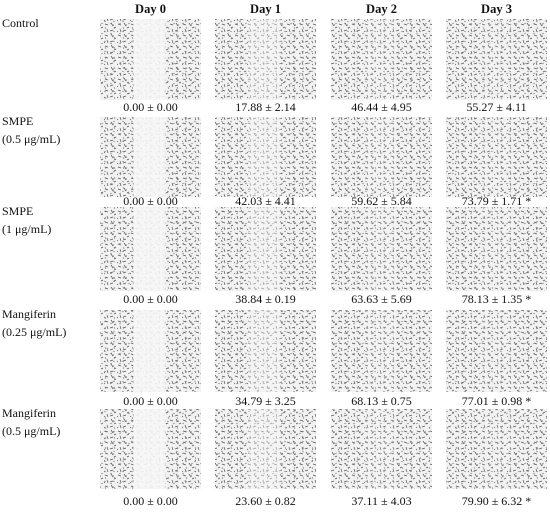 This screenshot has width=550, height=513. I want to click on caption: 79.90 ± 6.32 *, so click(497, 501).